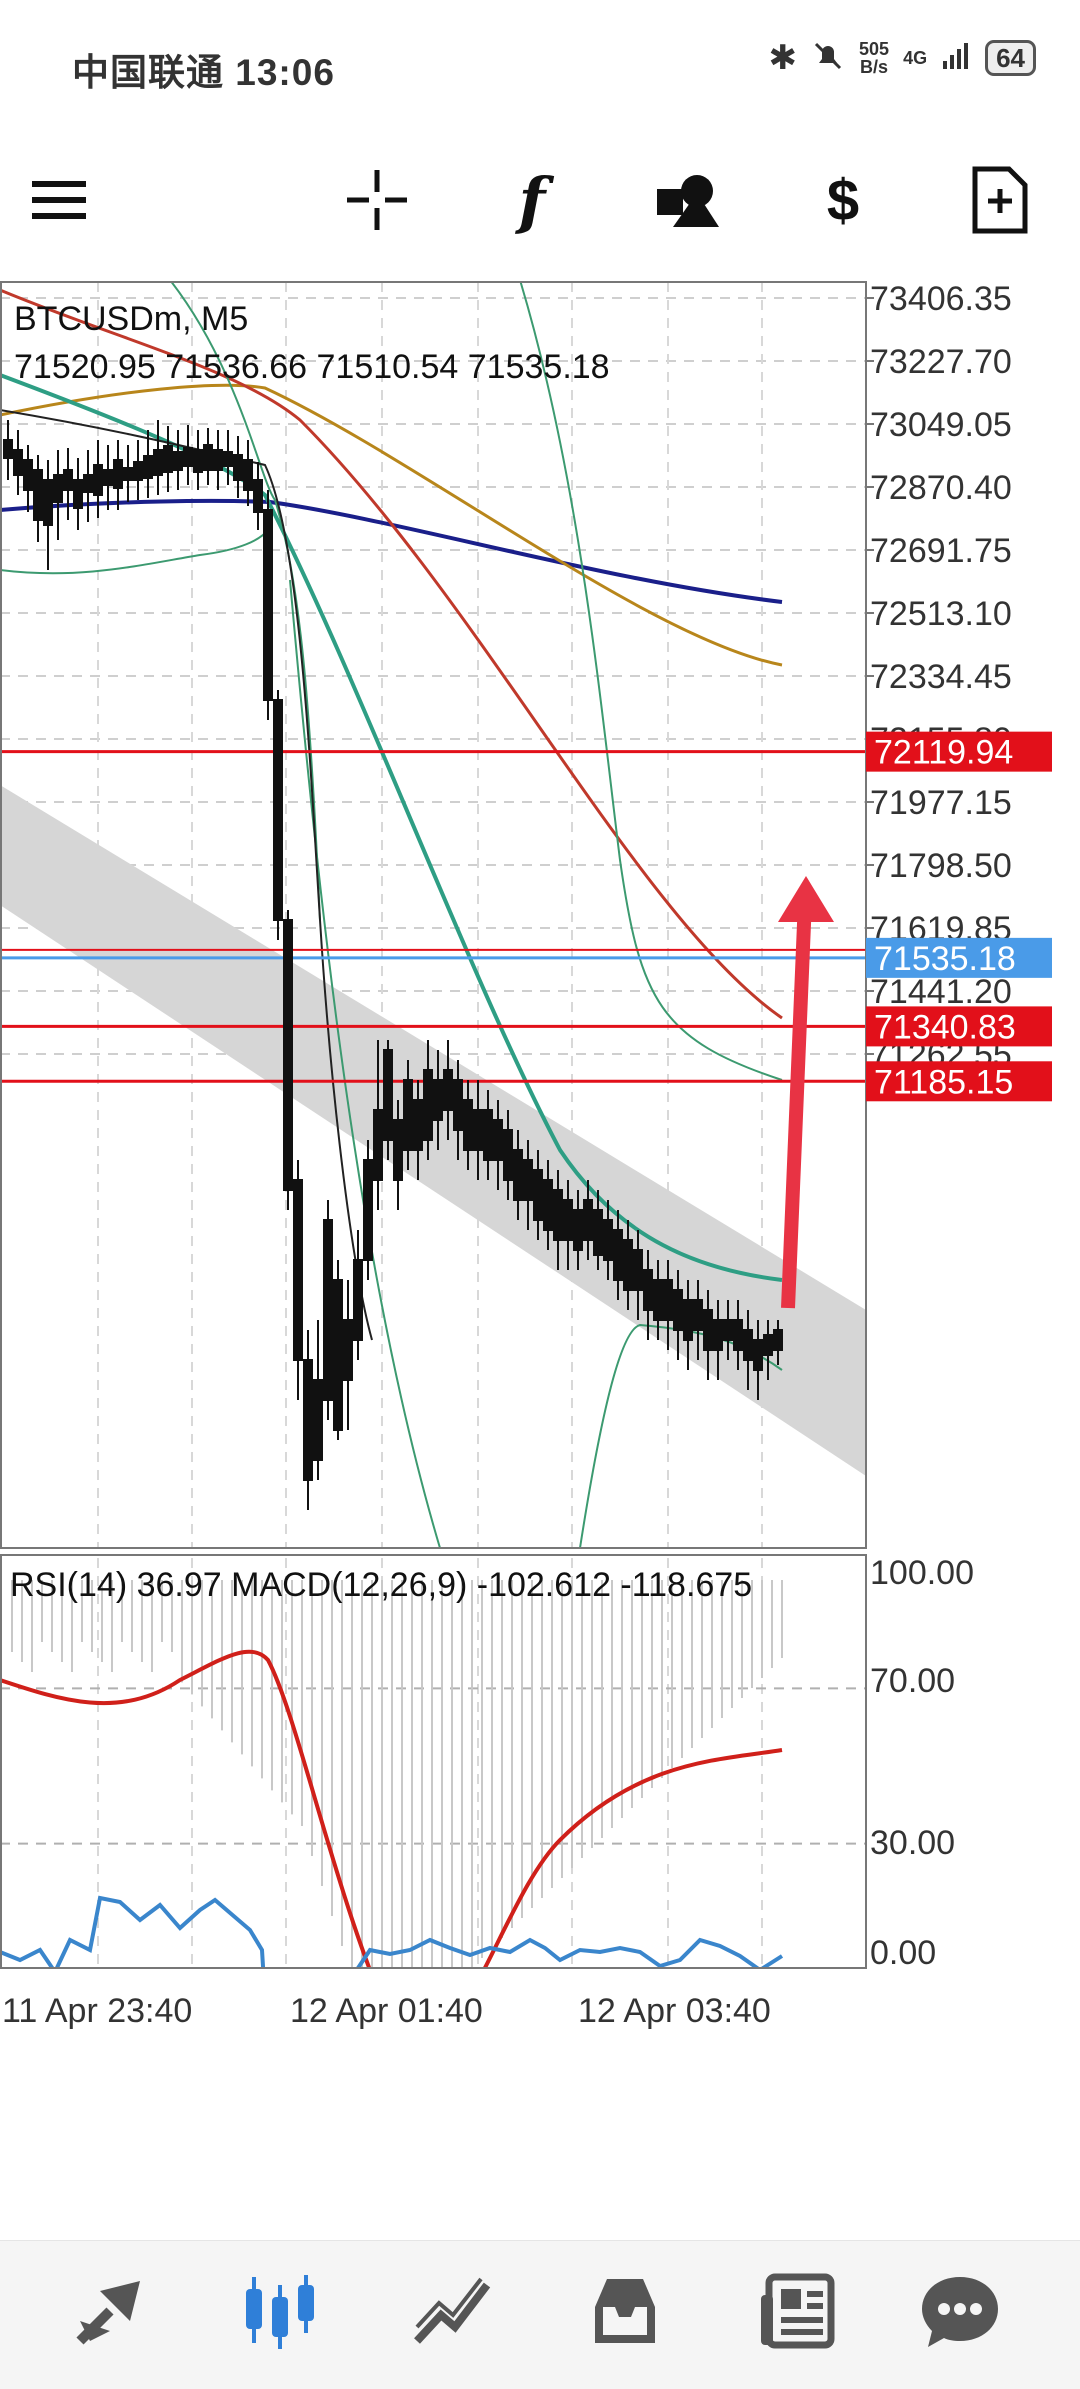 The image size is (1080, 2389). Describe the element at coordinates (97, 2011) in the screenshot. I see `time-tick-label: 11 Apr 23:40` at that location.